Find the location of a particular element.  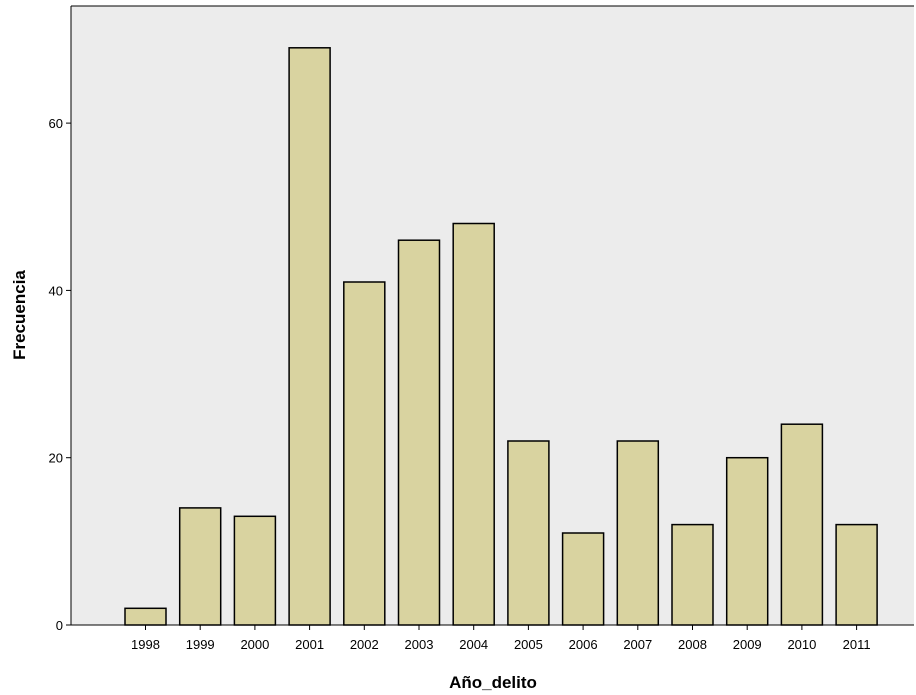

bar-2003 is located at coordinates (419, 432).